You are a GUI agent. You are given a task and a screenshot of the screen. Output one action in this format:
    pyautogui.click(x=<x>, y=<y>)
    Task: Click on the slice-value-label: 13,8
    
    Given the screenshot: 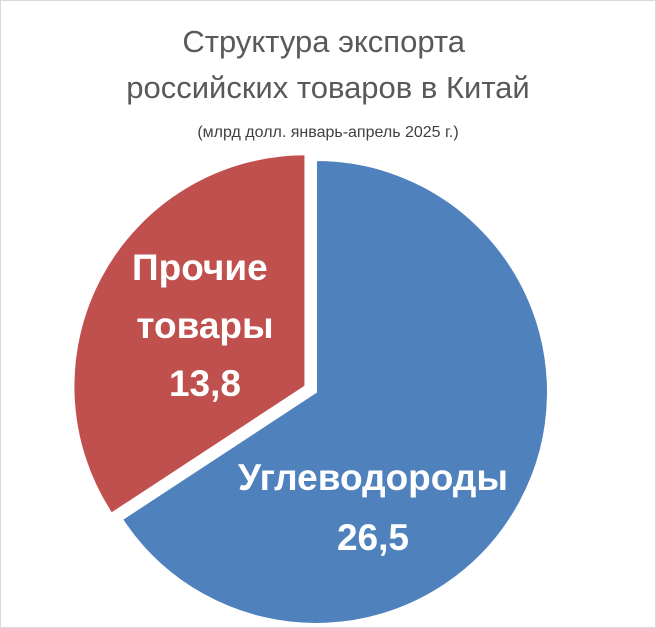 What is the action you would take?
    pyautogui.click(x=205, y=383)
    